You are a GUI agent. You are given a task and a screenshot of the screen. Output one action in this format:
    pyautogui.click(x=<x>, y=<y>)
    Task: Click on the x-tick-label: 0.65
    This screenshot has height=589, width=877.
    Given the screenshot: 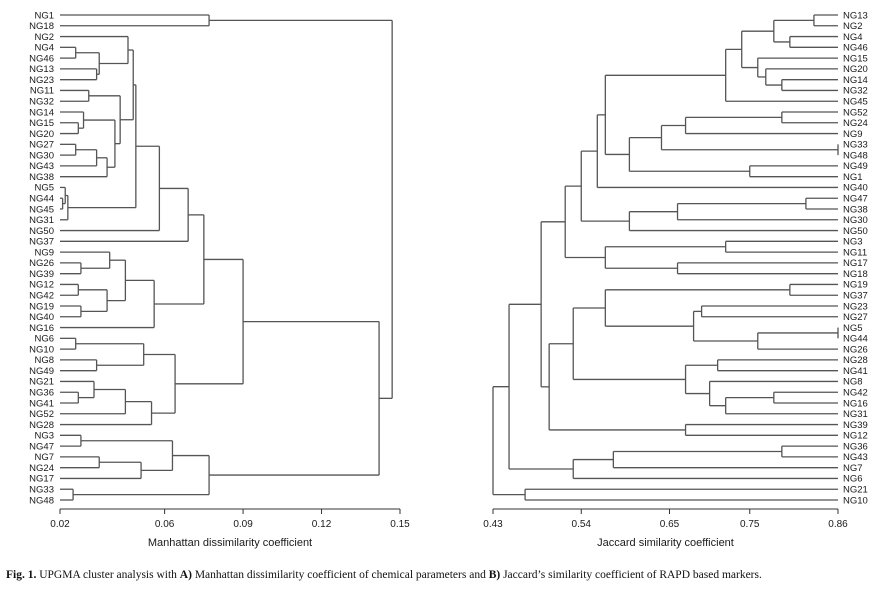 What is the action you would take?
    pyautogui.click(x=670, y=524)
    